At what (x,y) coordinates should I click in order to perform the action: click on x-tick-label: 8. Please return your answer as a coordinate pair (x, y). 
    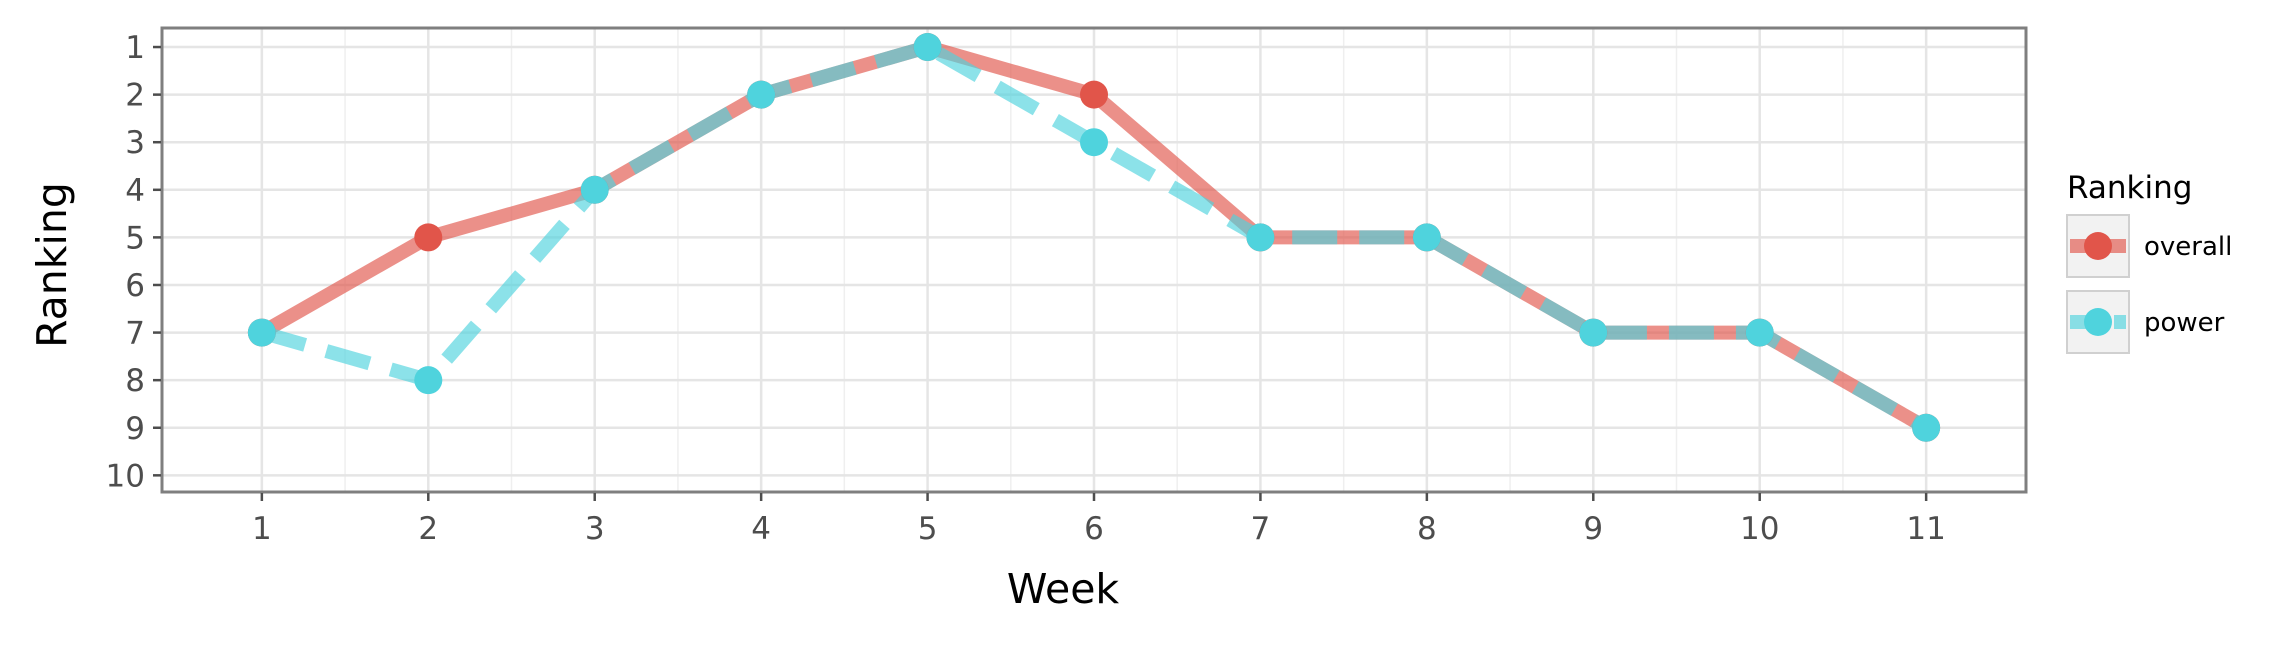
    Looking at the image, I should click on (1427, 529).